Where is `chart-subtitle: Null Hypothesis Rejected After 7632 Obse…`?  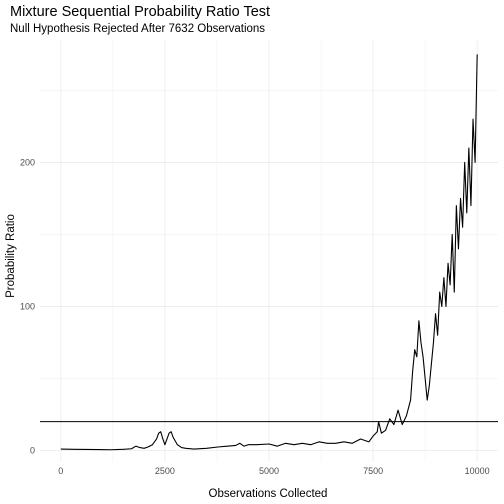 chart-subtitle: Null Hypothesis Rejected After 7632 Obse… is located at coordinates (137, 29).